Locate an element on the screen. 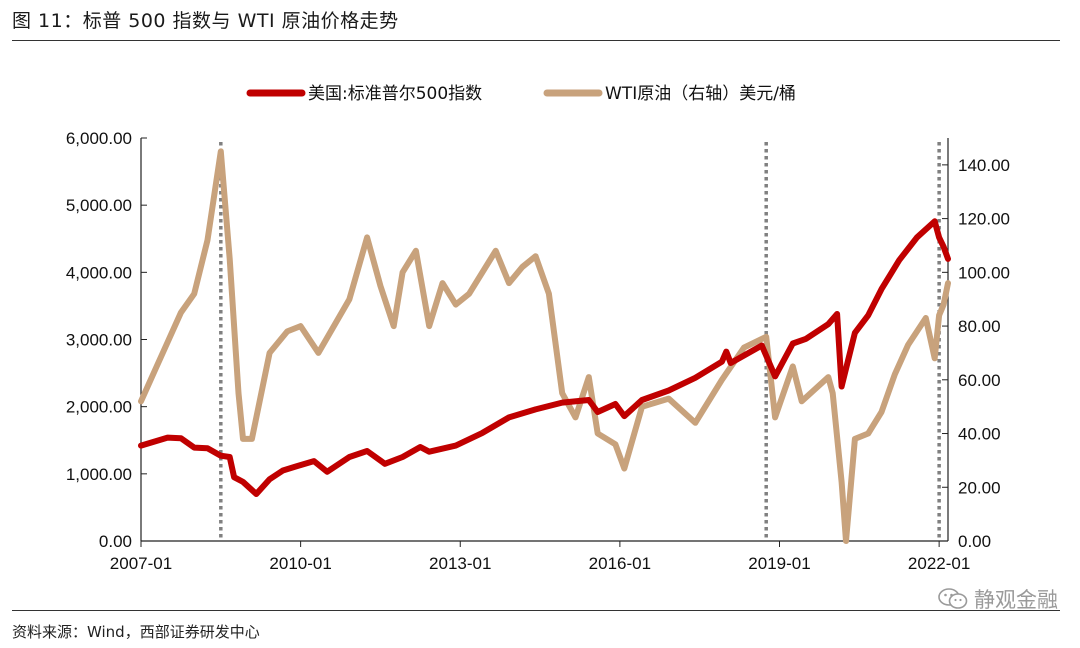  x-tick-label: 2013-01 is located at coordinates (460, 563).